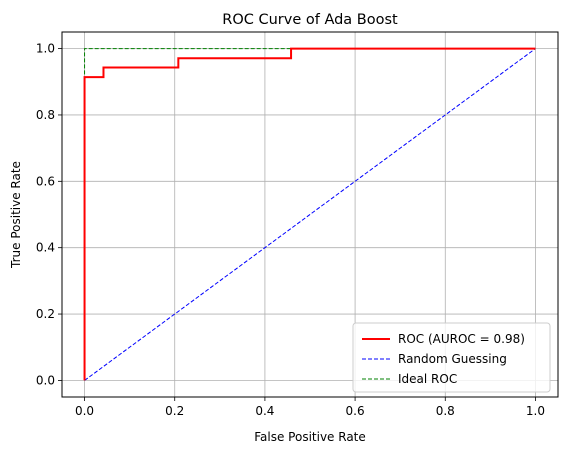 The width and height of the screenshot is (567, 455). What do you see at coordinates (45, 49) in the screenshot?
I see `y-tick-label: 1.0` at bounding box center [45, 49].